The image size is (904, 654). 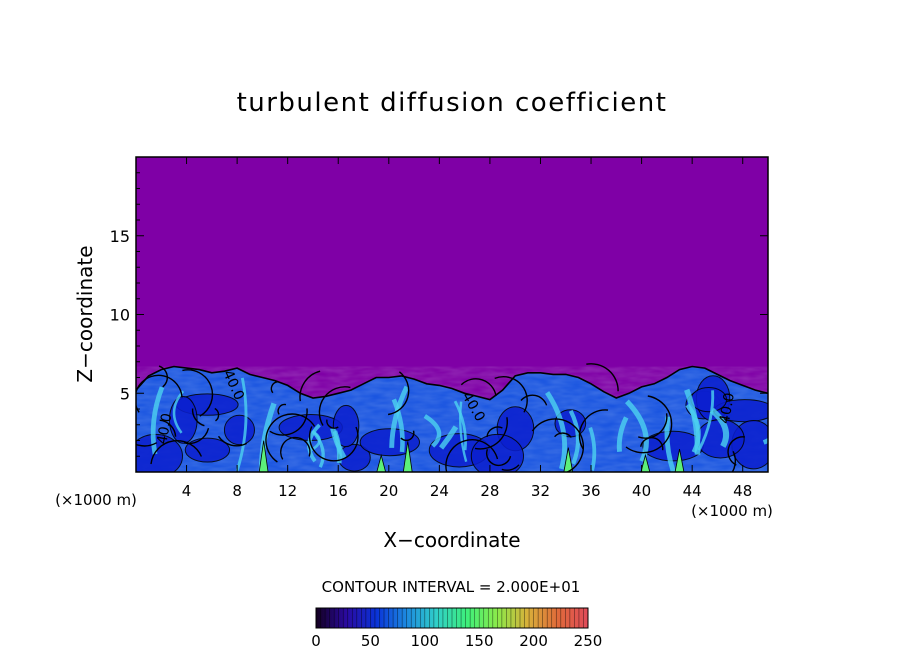 What do you see at coordinates (452, 383) in the screenshot?
I see `boundary-layer-outline` at bounding box center [452, 383].